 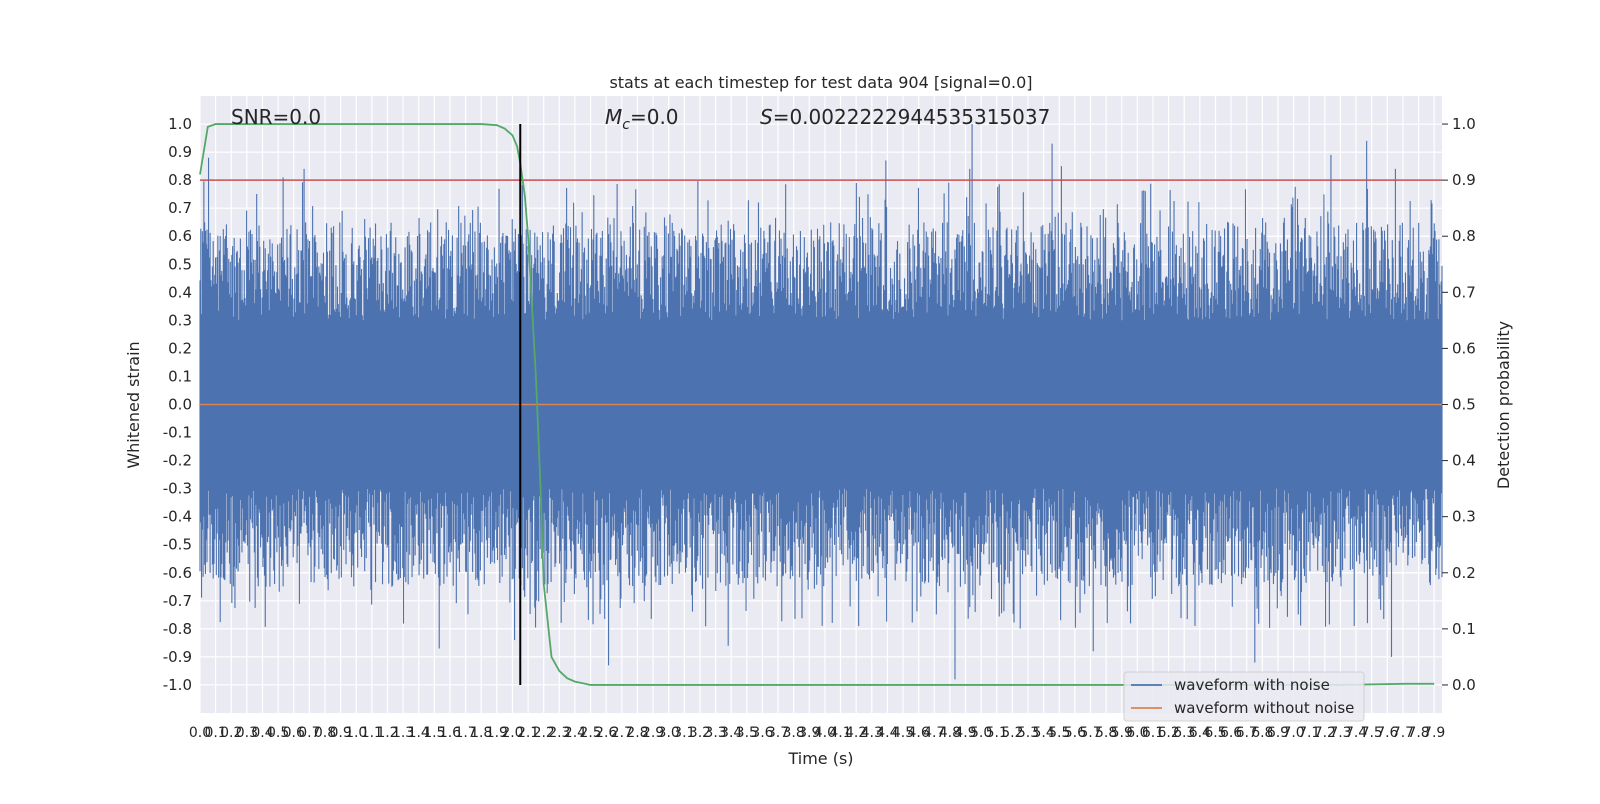 What do you see at coordinates (512, 733) in the screenshot?
I see `x-tick-label: 2.0` at bounding box center [512, 733].